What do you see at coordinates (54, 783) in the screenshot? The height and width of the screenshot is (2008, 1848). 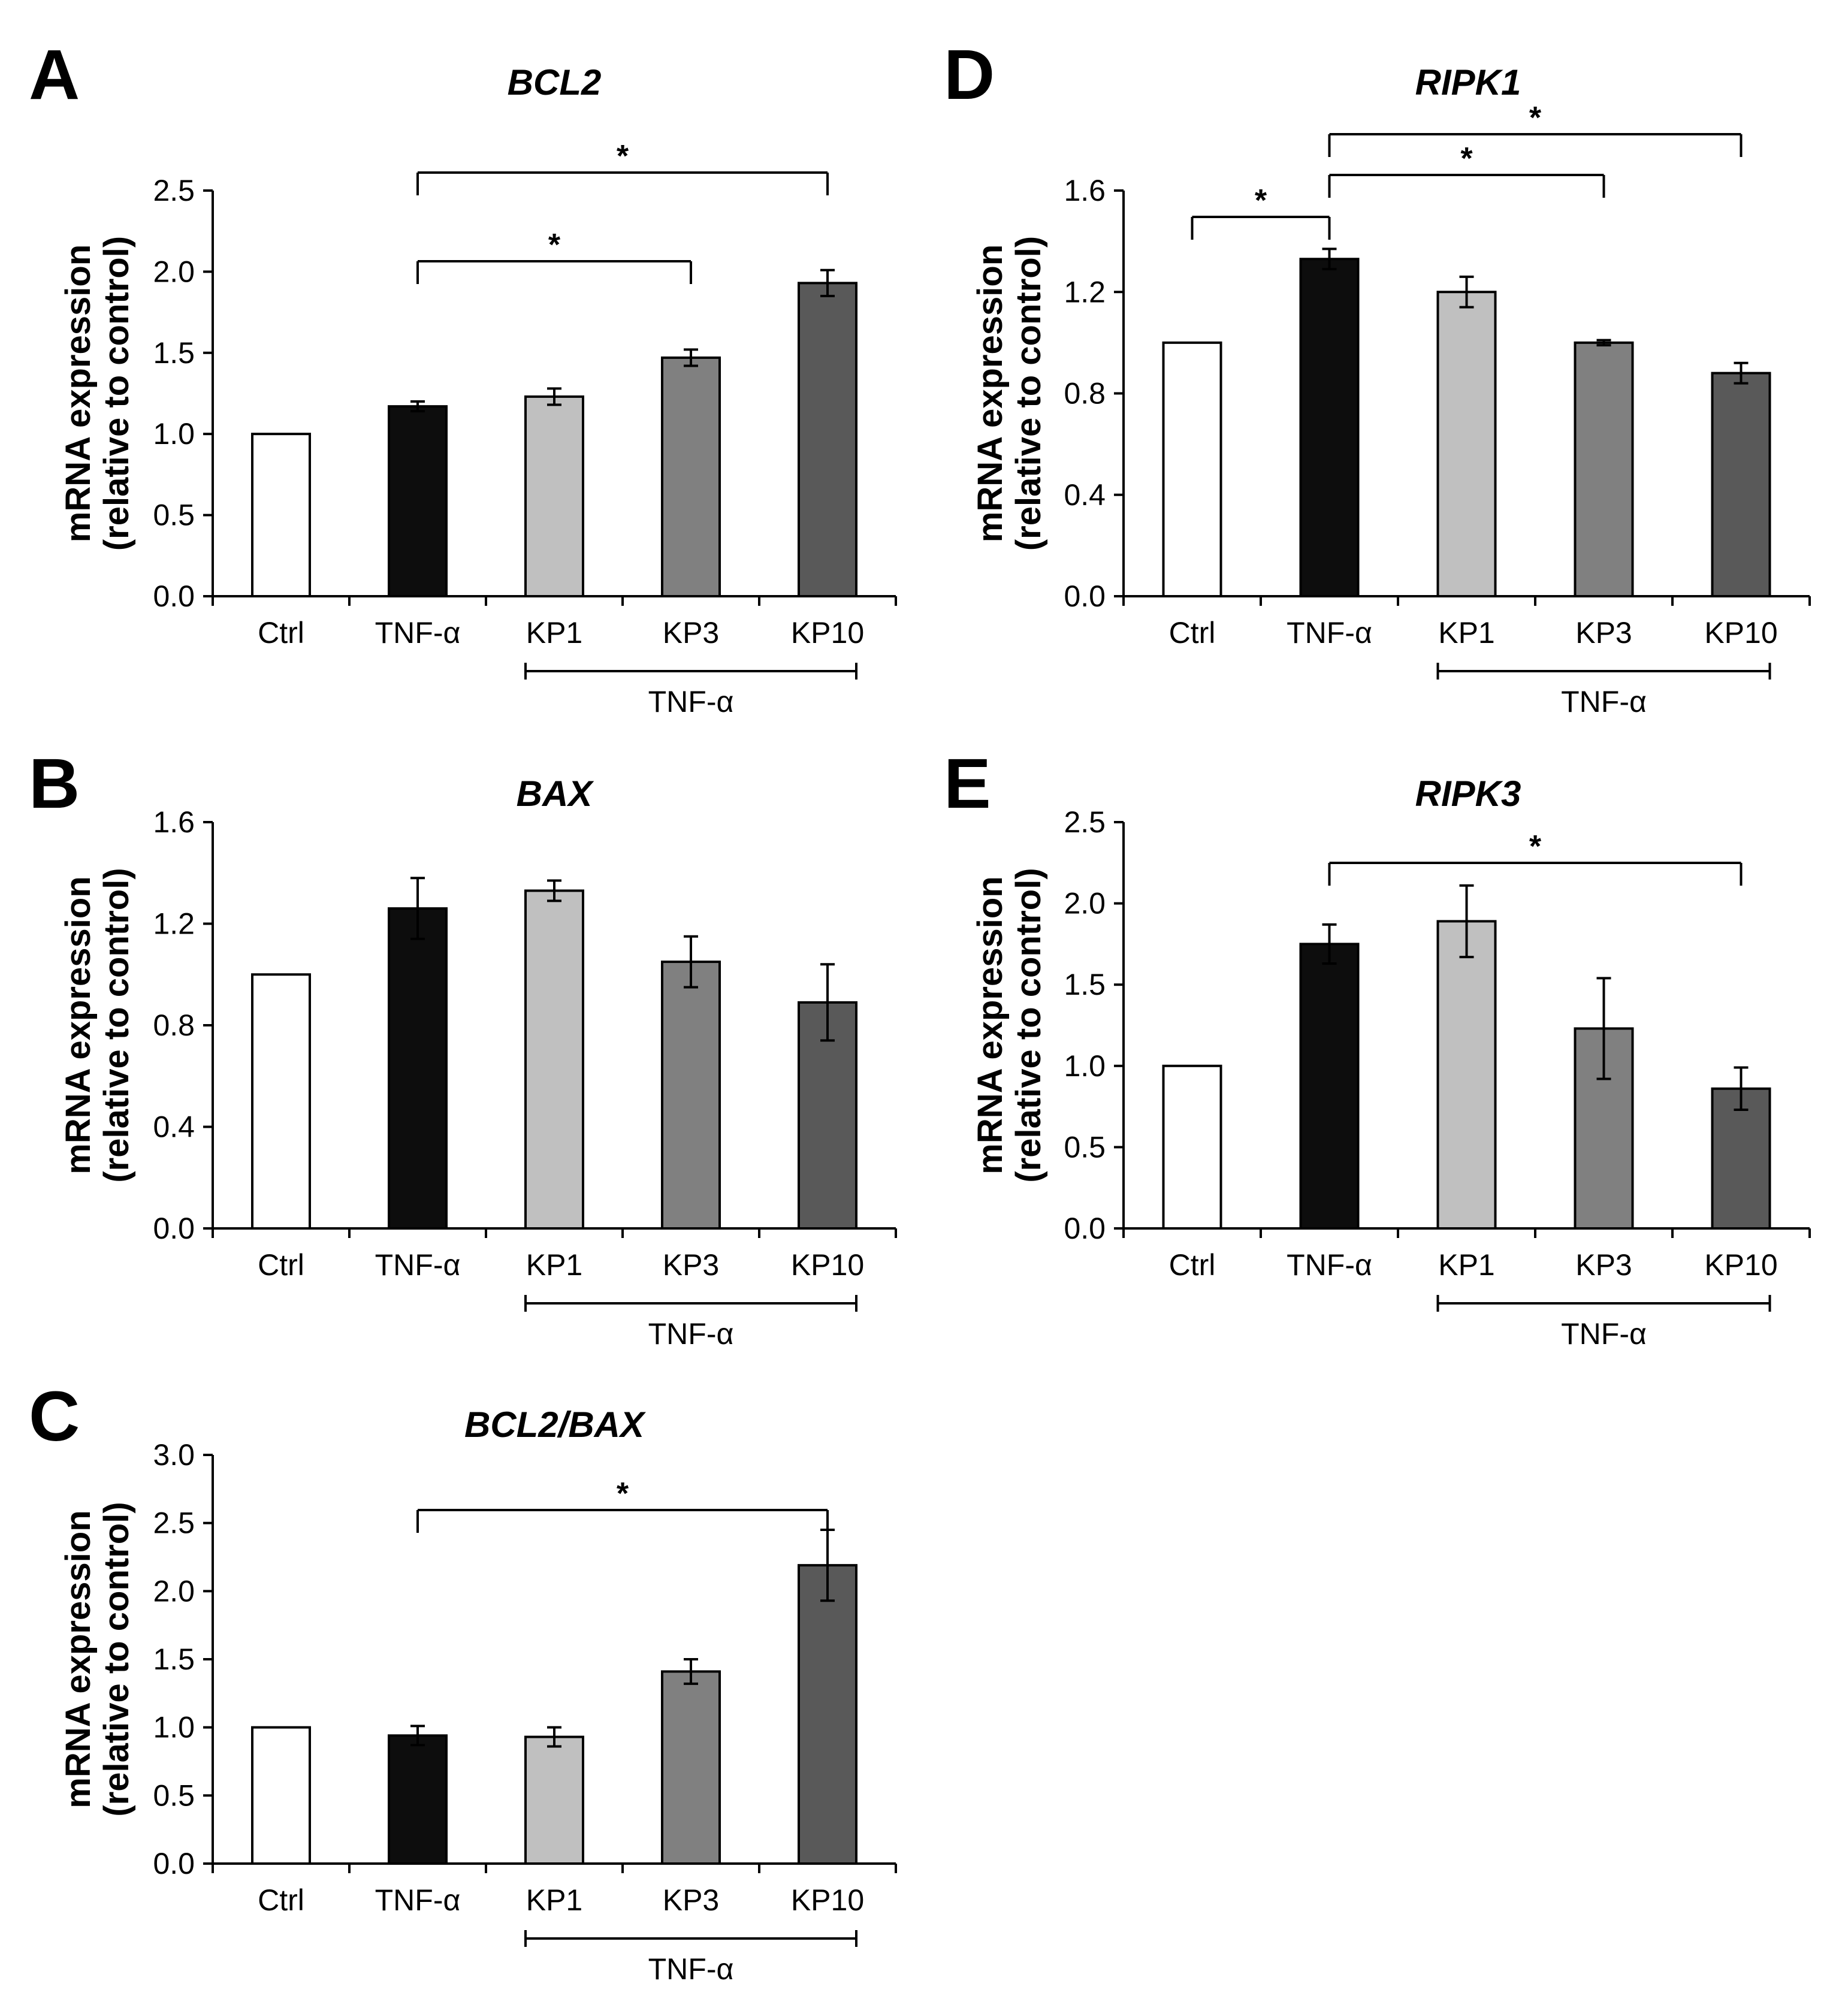 I see `panel-letter: B` at bounding box center [54, 783].